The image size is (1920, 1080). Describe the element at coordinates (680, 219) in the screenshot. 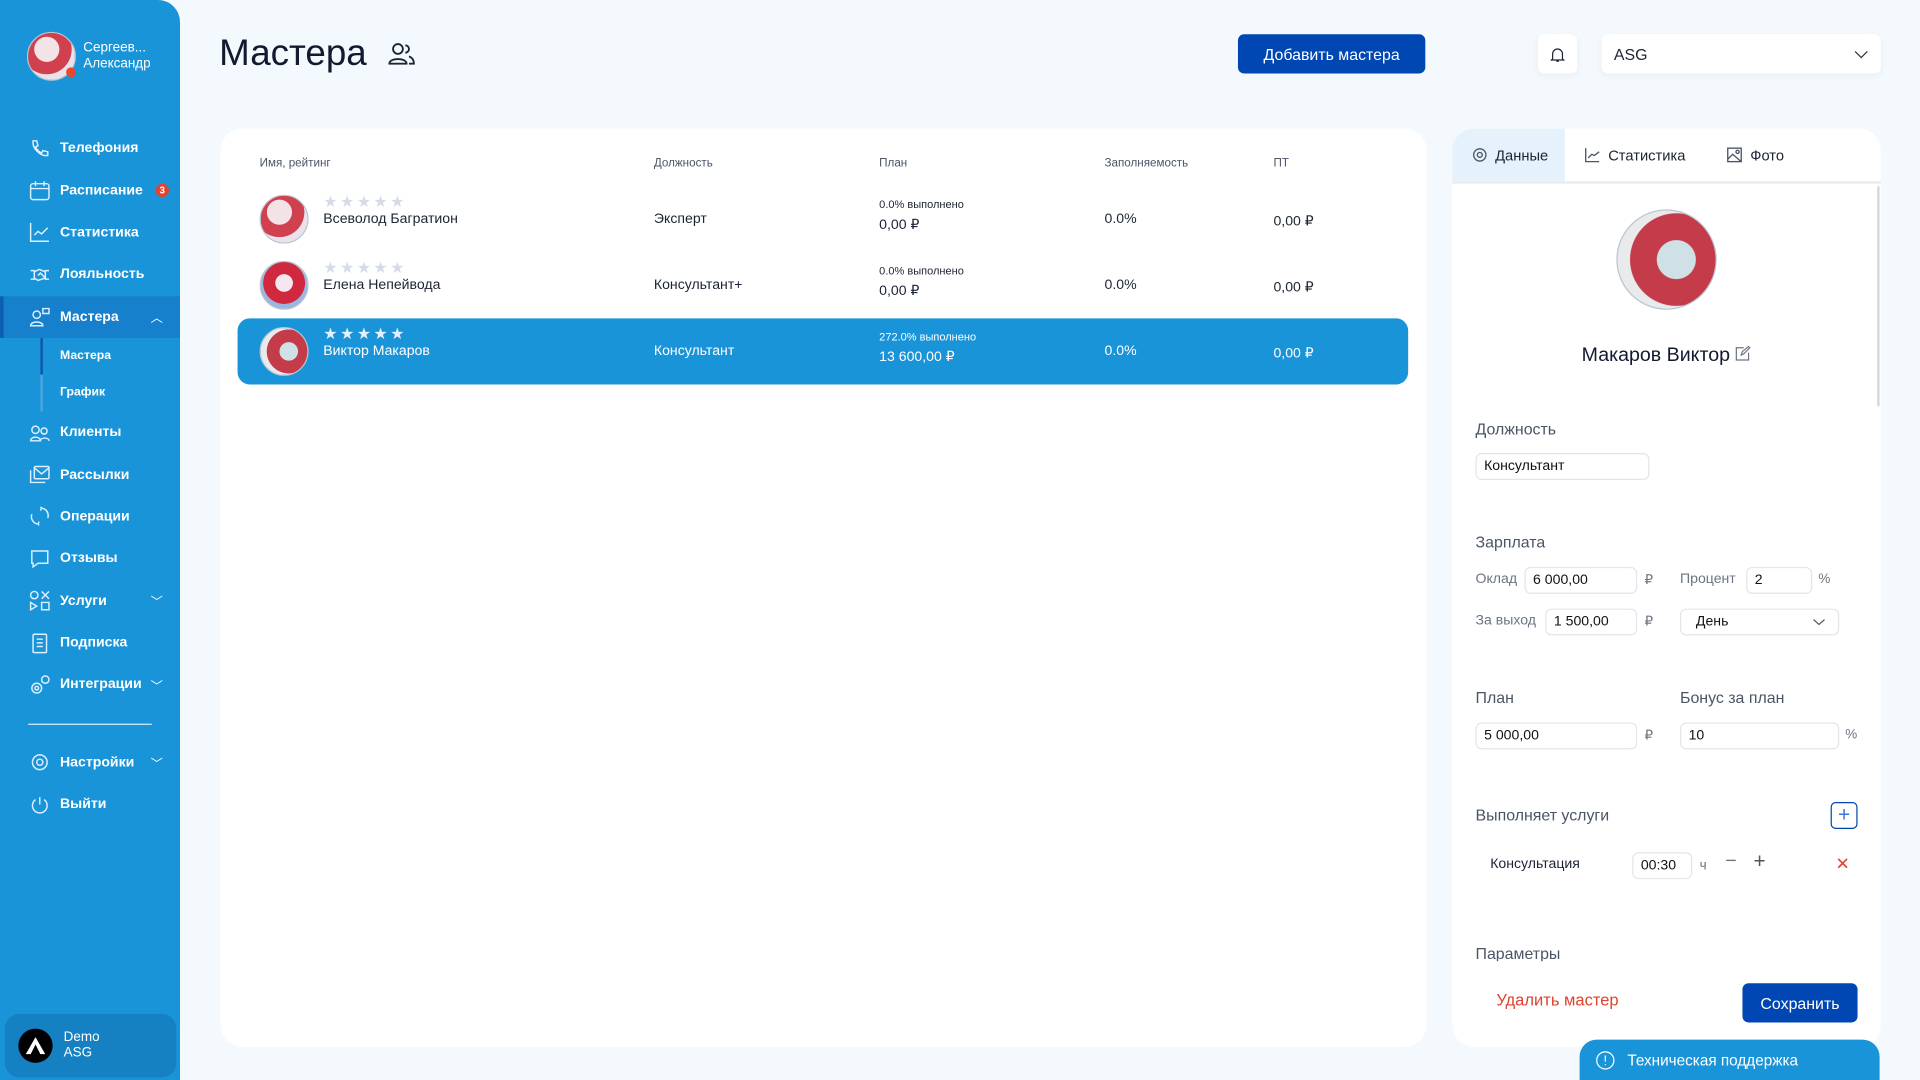

I see `master-position: Эксперт` at that location.